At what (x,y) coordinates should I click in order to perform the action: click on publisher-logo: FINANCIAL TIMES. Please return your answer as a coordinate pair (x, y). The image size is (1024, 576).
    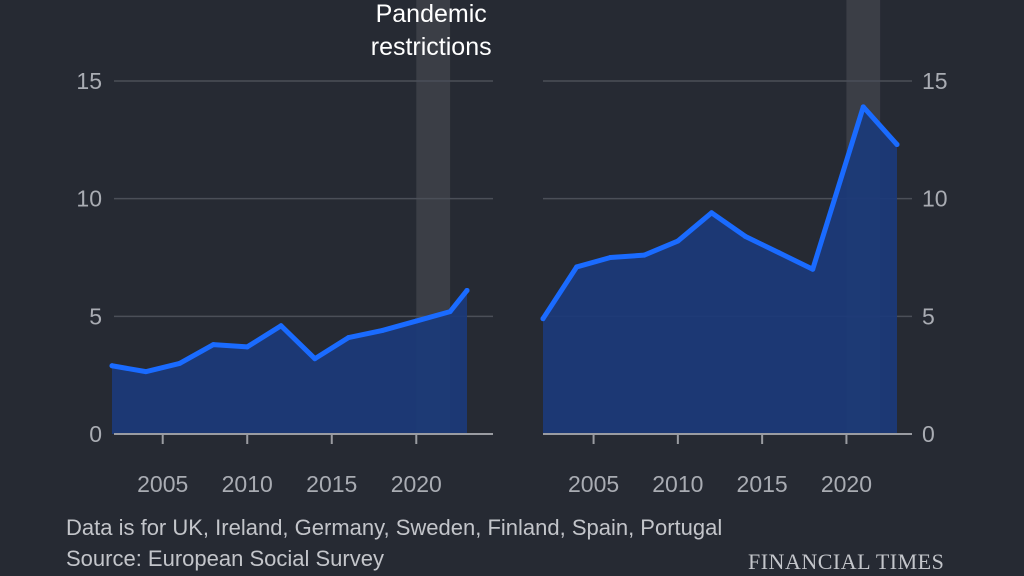
    Looking at the image, I should click on (846, 561).